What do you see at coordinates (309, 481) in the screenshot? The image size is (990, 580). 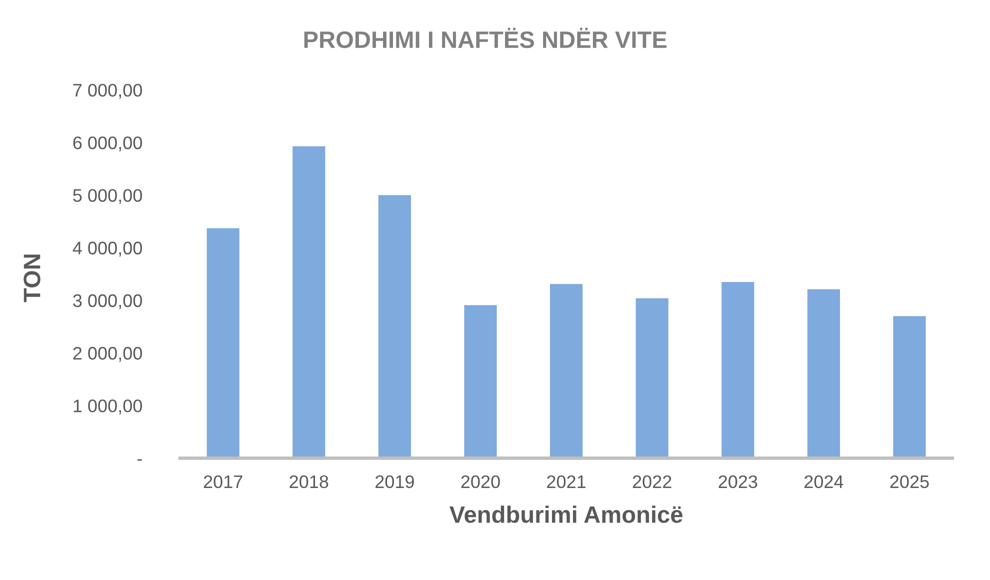 I see `x-tick-label: 2018` at bounding box center [309, 481].